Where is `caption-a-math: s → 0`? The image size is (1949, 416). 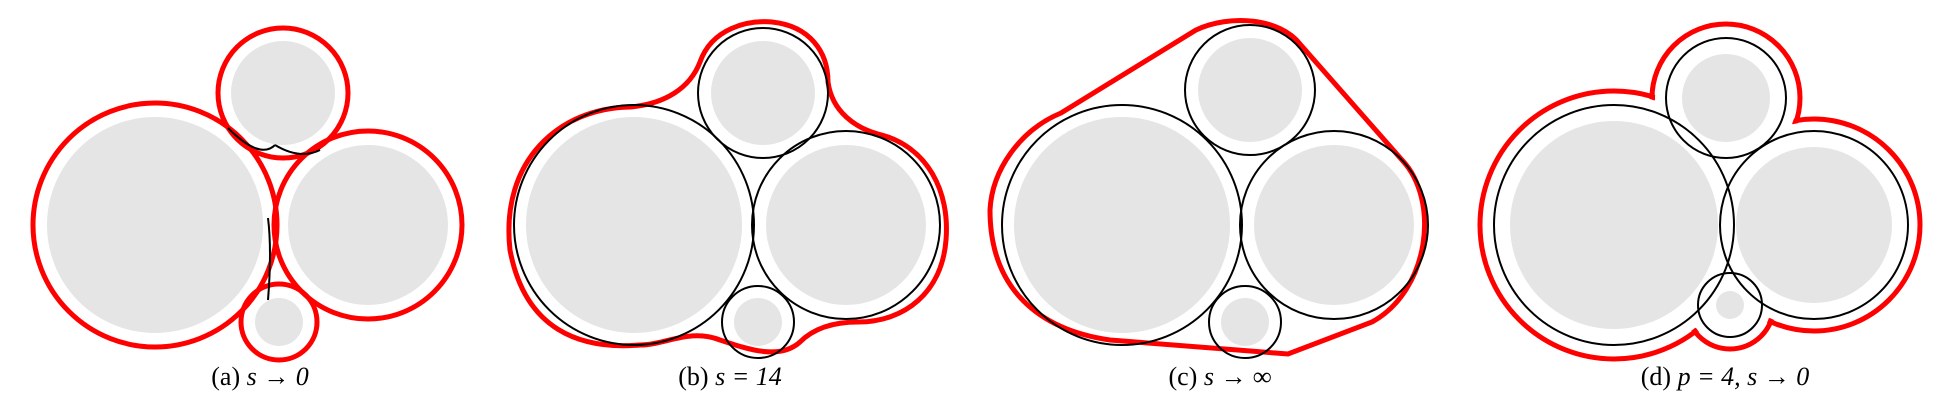 caption-a-math: s → 0 is located at coordinates (277, 376).